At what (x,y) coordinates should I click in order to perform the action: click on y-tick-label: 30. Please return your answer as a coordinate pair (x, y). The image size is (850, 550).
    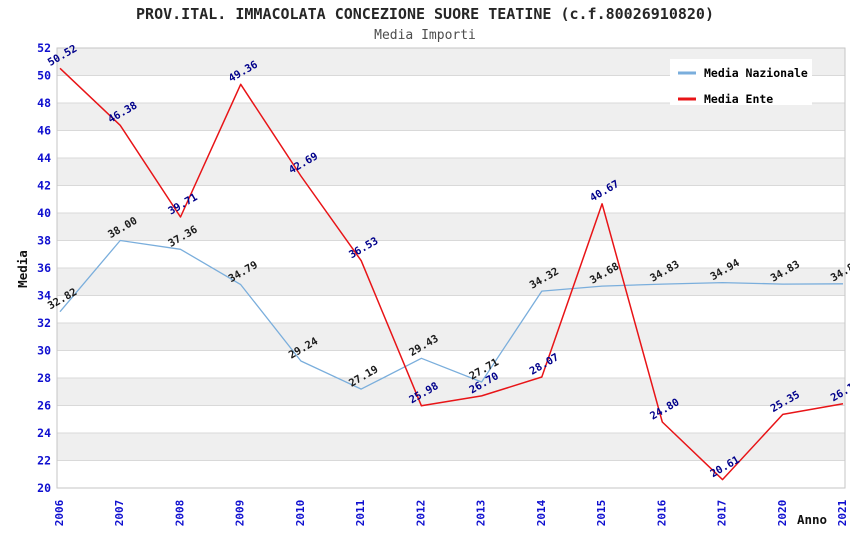
    Looking at the image, I should click on (44, 351).